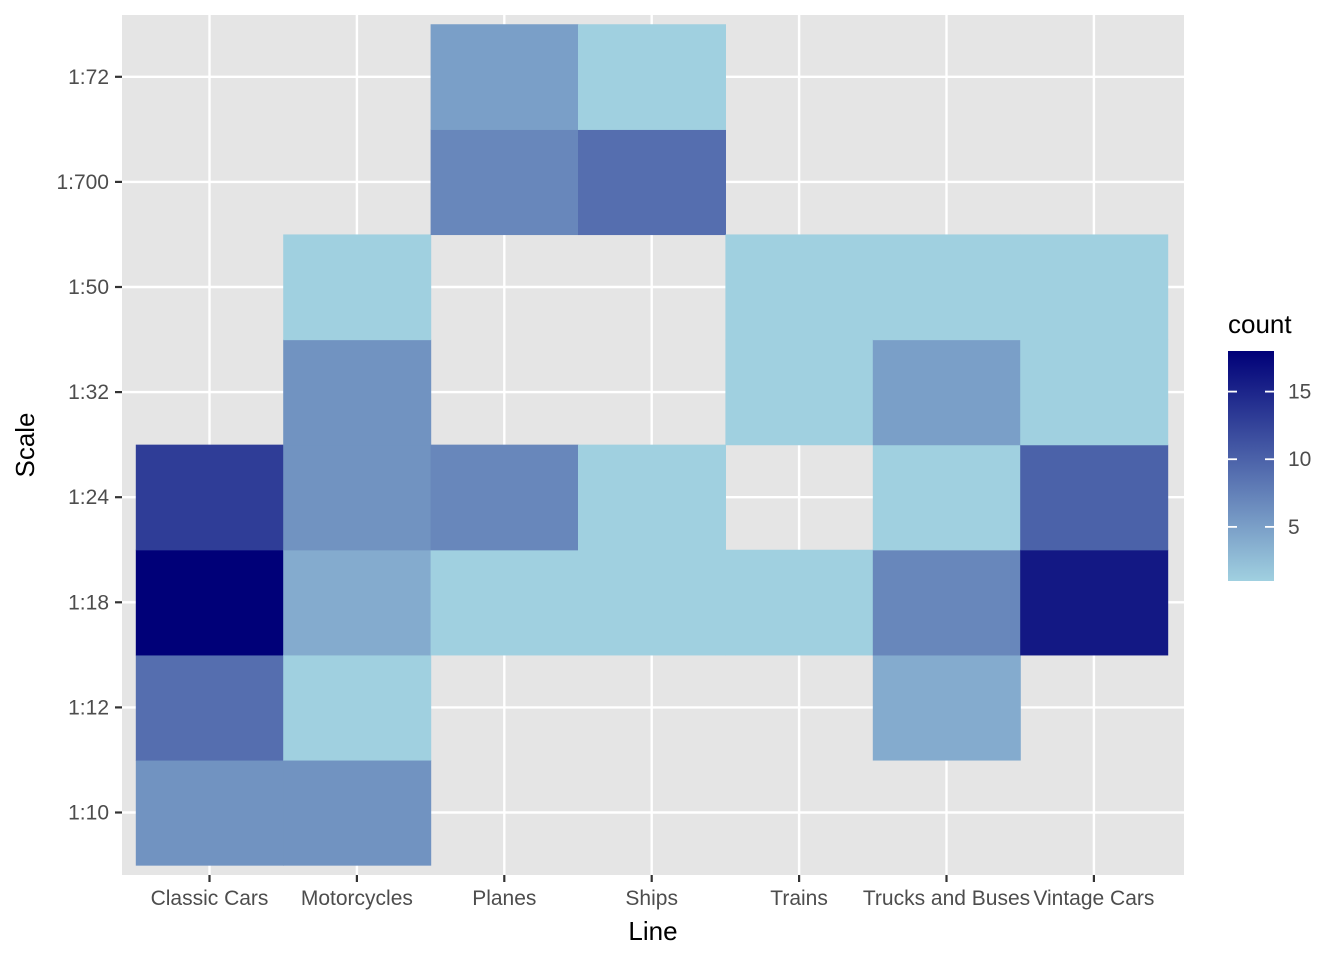 This screenshot has width=1344, height=965. I want to click on x-tick-label: Trains, so click(799, 898).